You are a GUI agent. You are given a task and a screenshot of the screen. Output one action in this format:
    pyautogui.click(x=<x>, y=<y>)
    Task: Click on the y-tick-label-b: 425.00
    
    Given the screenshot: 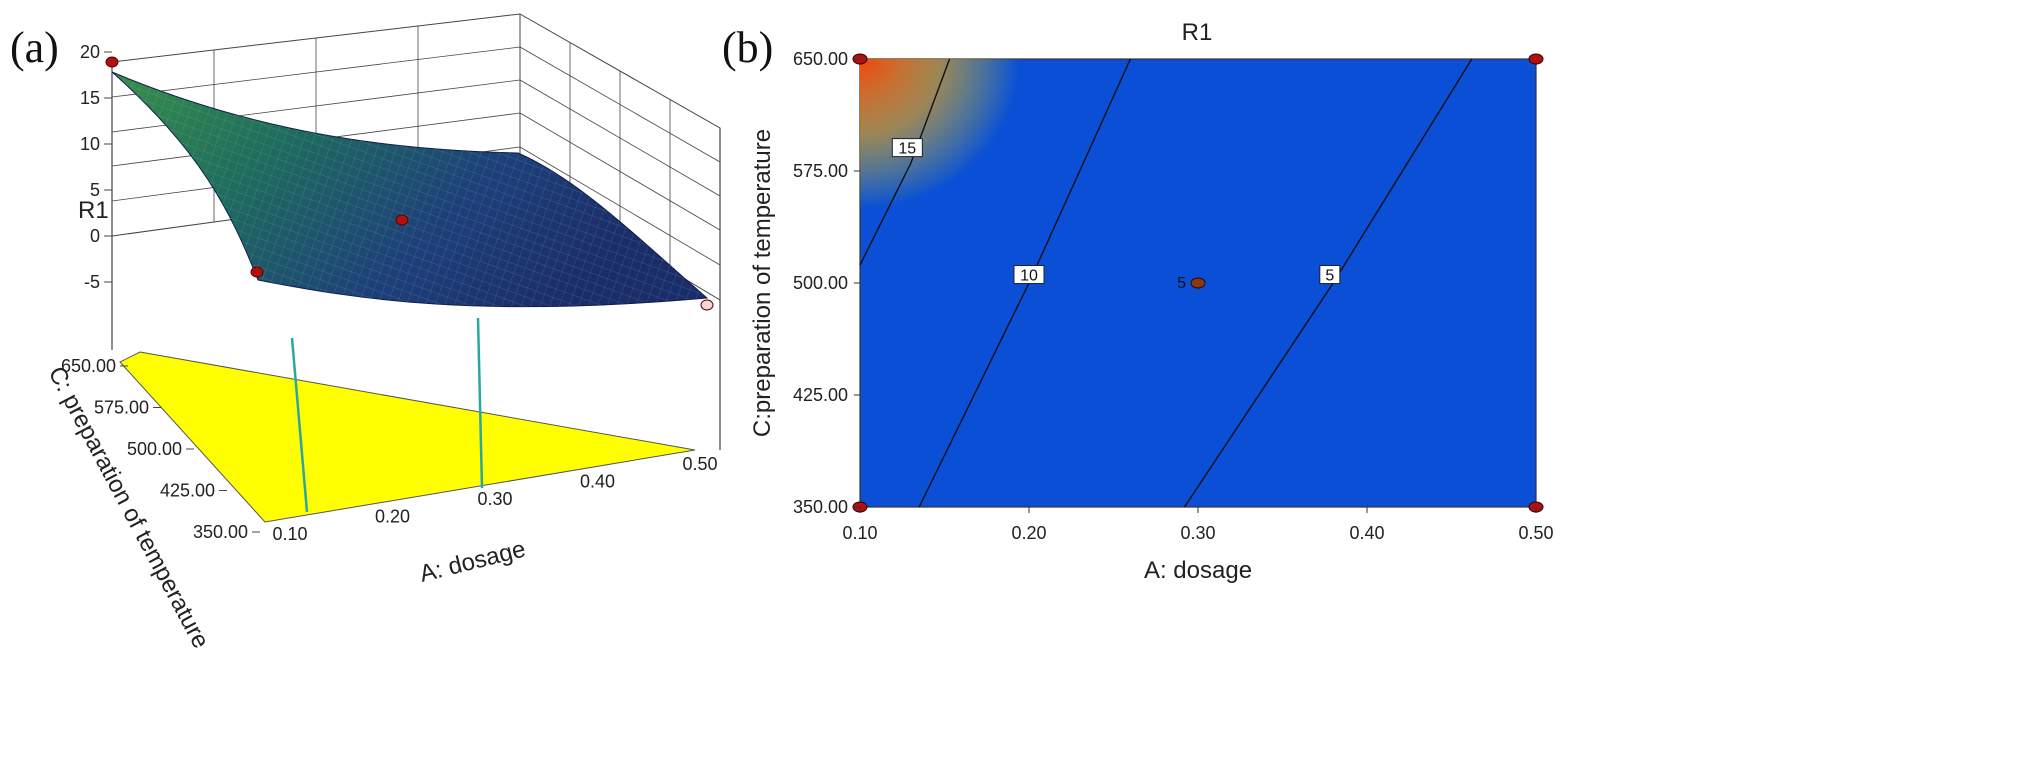 What is the action you would take?
    pyautogui.click(x=820, y=395)
    